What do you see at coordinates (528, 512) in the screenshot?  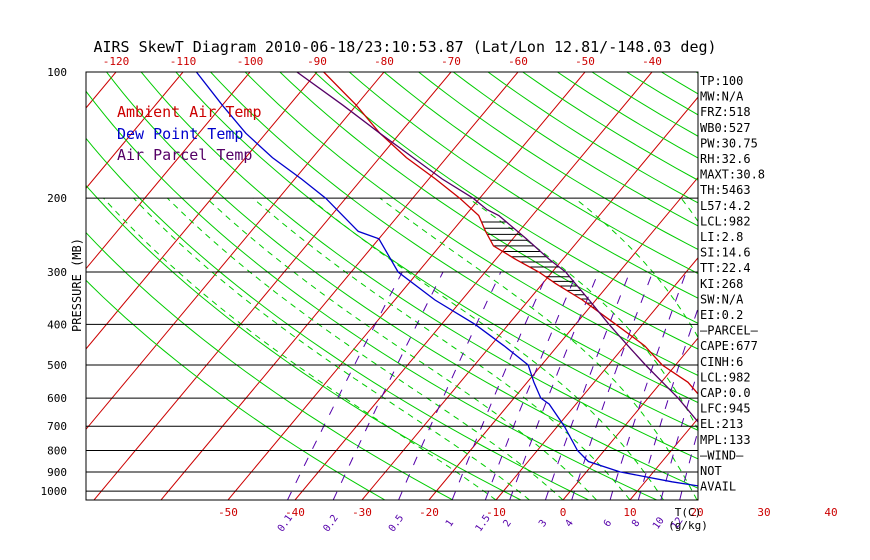 I see `bottom-temperature-ticks: -50 -40 -30 -20 -10 0 10 20 30 40` at bounding box center [528, 512].